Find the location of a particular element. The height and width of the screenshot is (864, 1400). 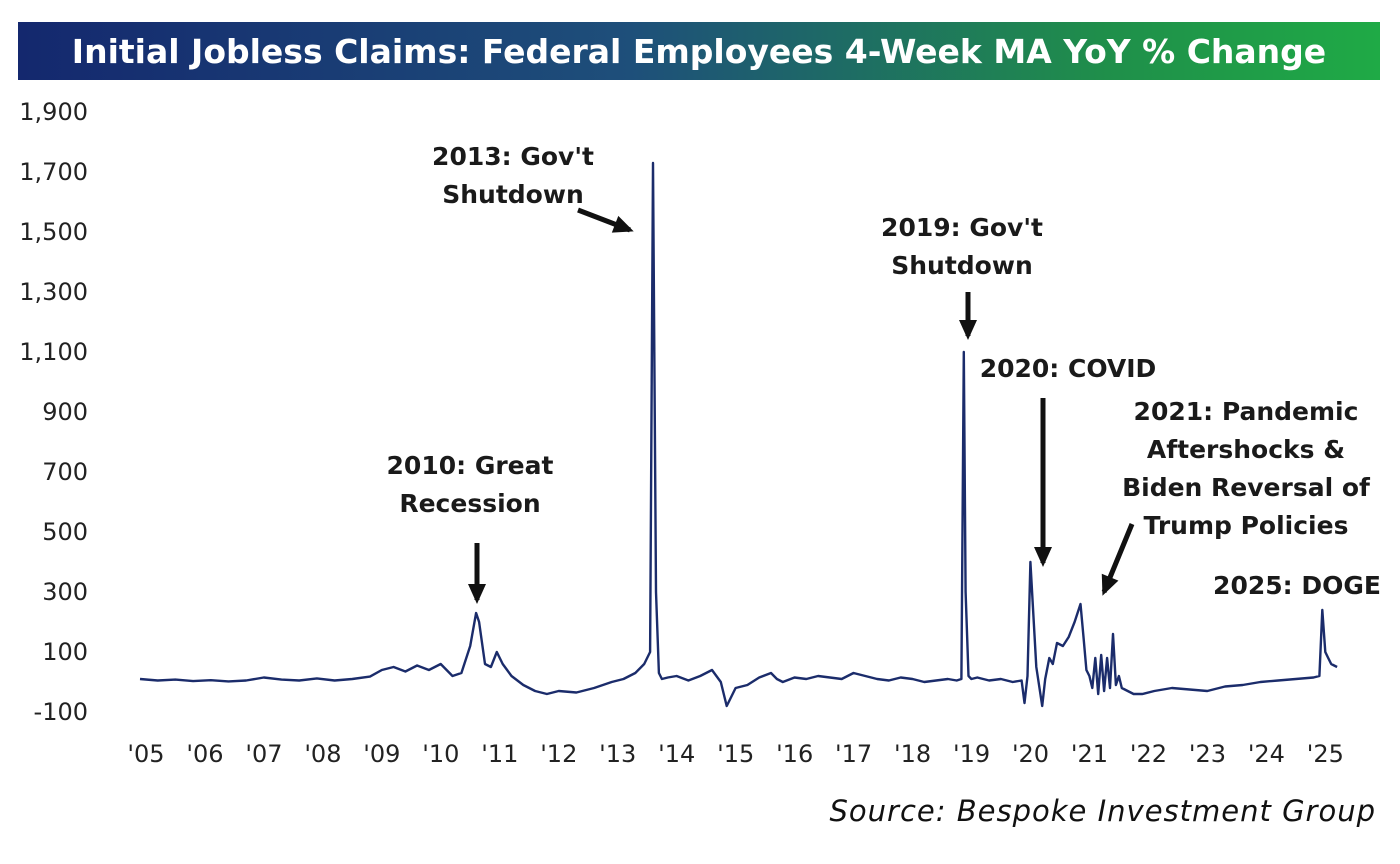

y-tick-label: 1,500 is located at coordinates (53, 232).